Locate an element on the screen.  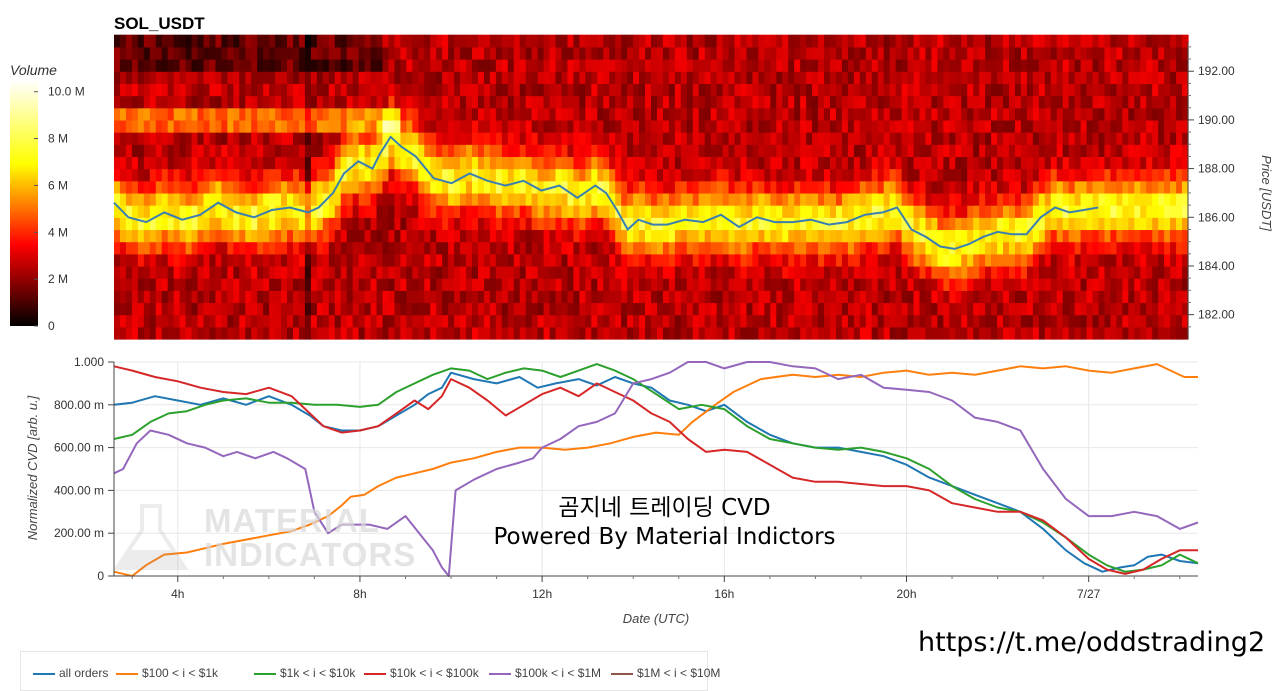
legend-item: $1k < i < $10k is located at coordinates (304, 673).